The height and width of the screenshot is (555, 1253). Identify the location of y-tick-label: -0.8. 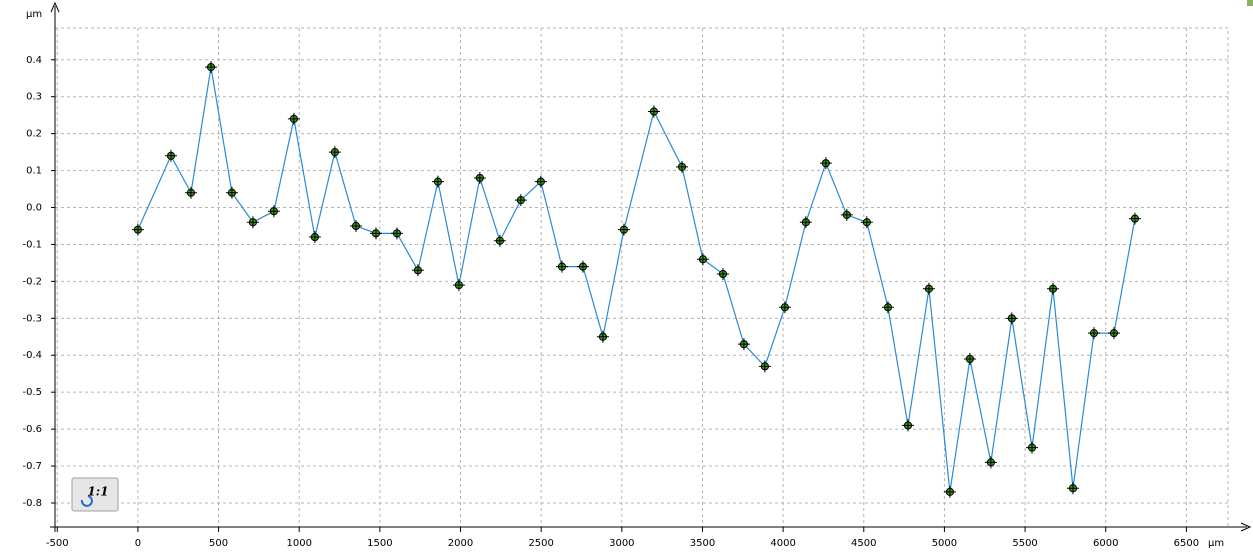
(32, 503).